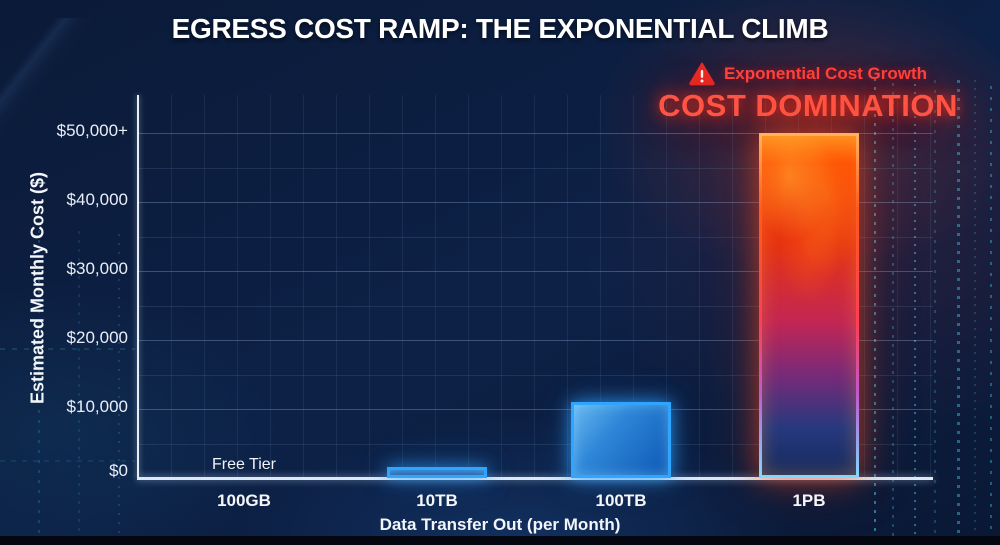 This screenshot has height=545, width=1000. Describe the element at coordinates (809, 305) in the screenshot. I see `bar-1pb` at that location.